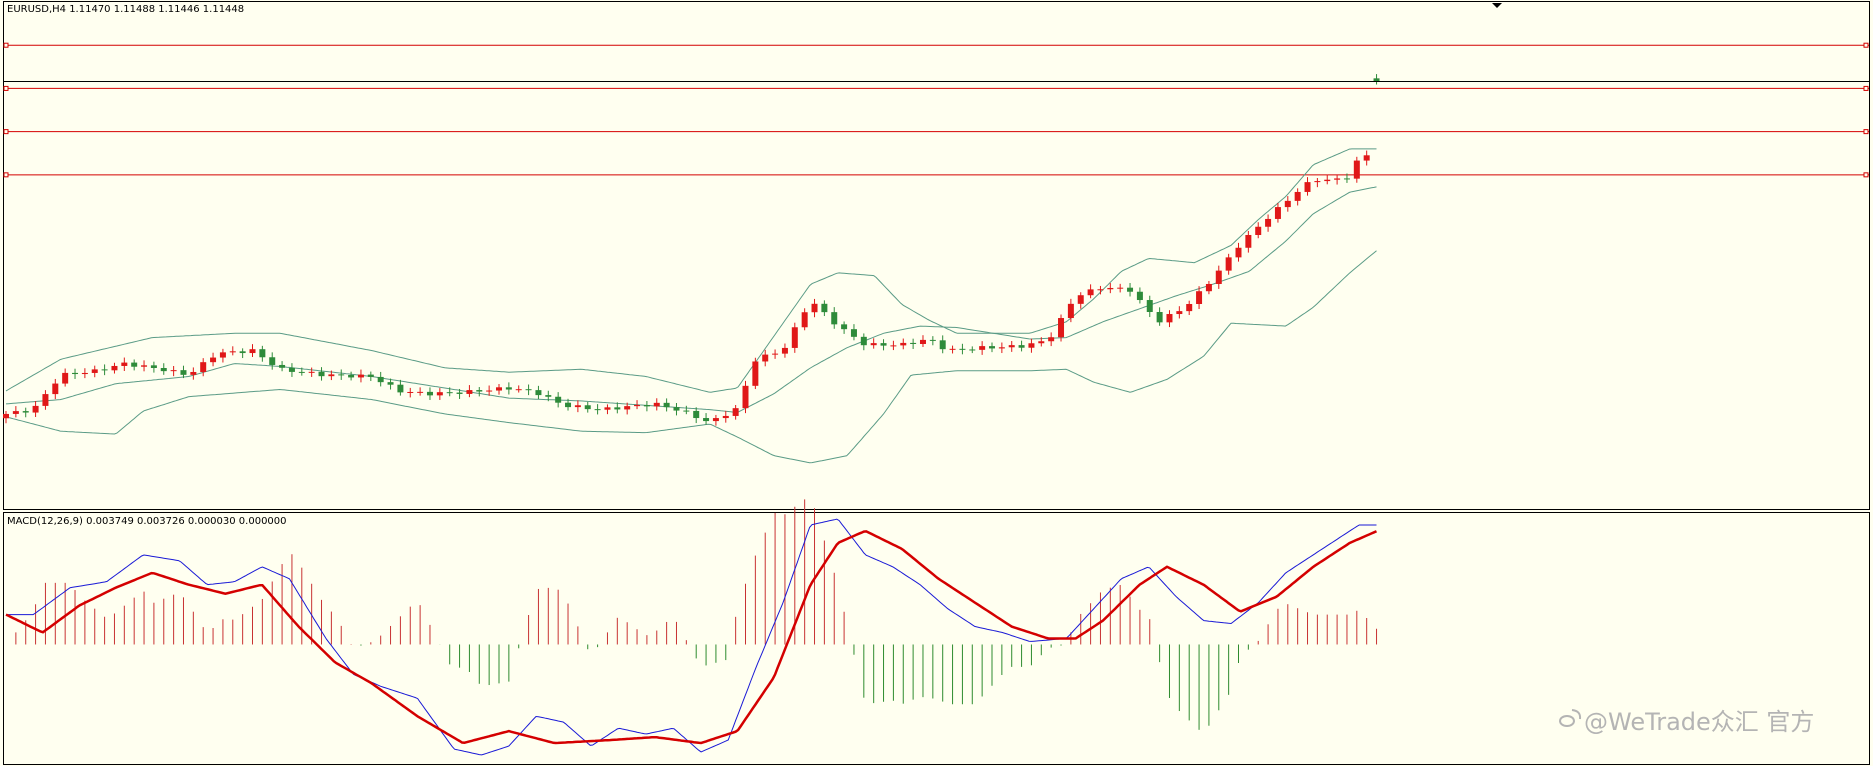 The height and width of the screenshot is (766, 1873). I want to click on chart-shift-marker-icon, so click(1497, 5).